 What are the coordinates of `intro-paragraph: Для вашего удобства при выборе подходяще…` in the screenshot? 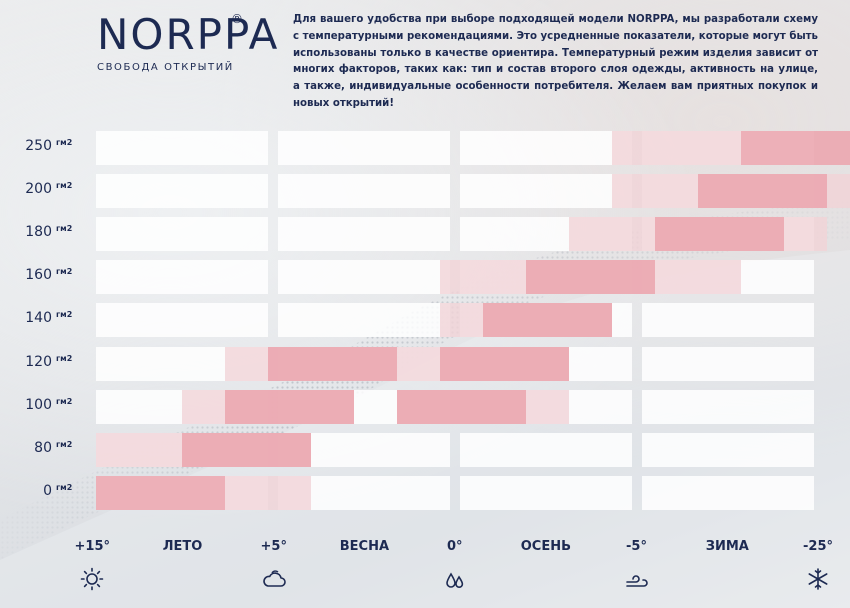 It's located at (555, 61).